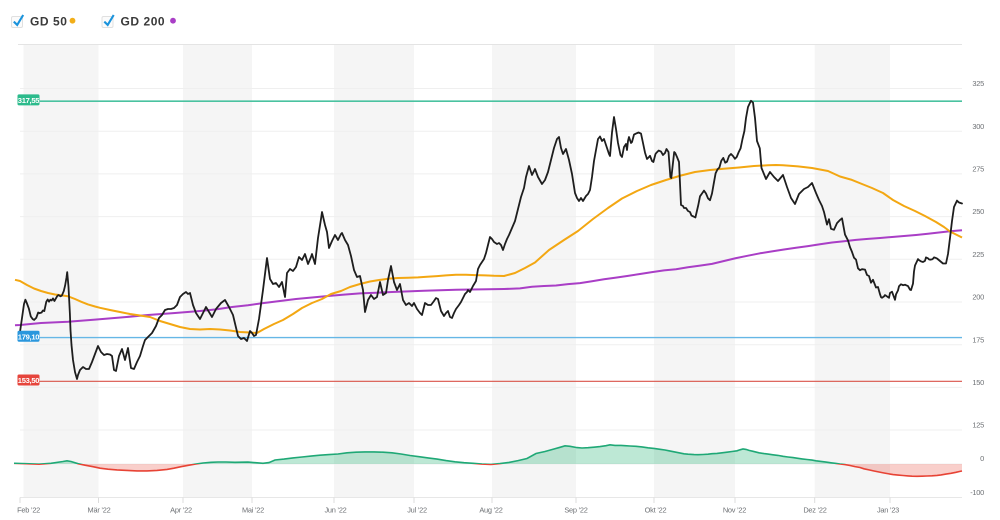 The width and height of the screenshot is (1000, 520). Describe the element at coordinates (181, 509) in the screenshot. I see `svg-text: Apr ’22` at that location.